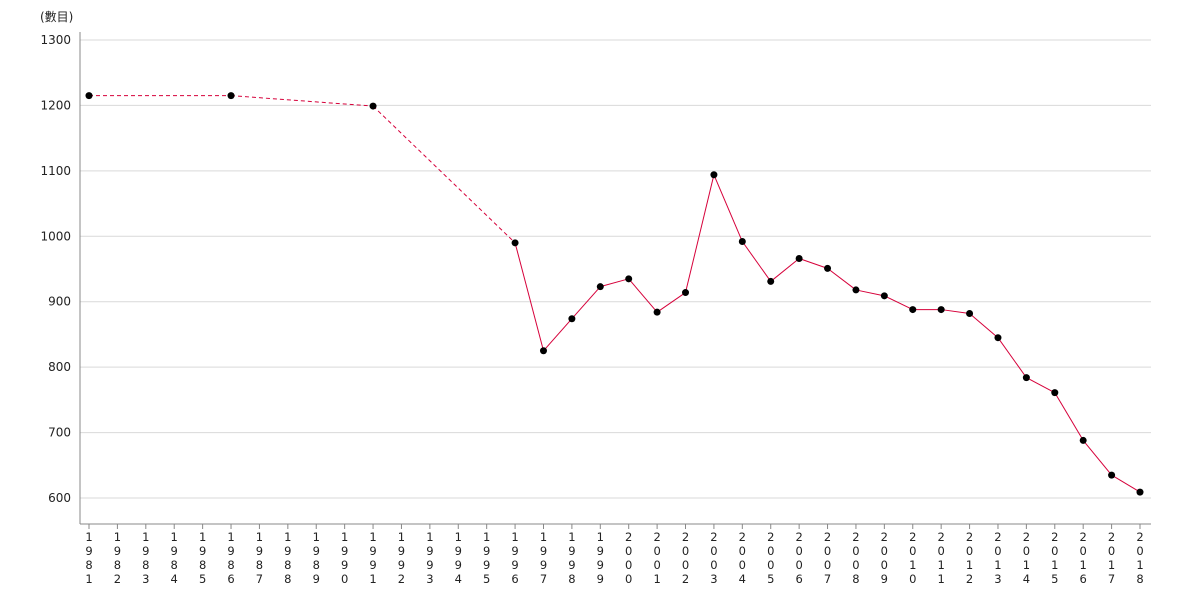 The image size is (1180, 600). What do you see at coordinates (59, 433) in the screenshot?
I see `y-tick-label: 700` at bounding box center [59, 433].